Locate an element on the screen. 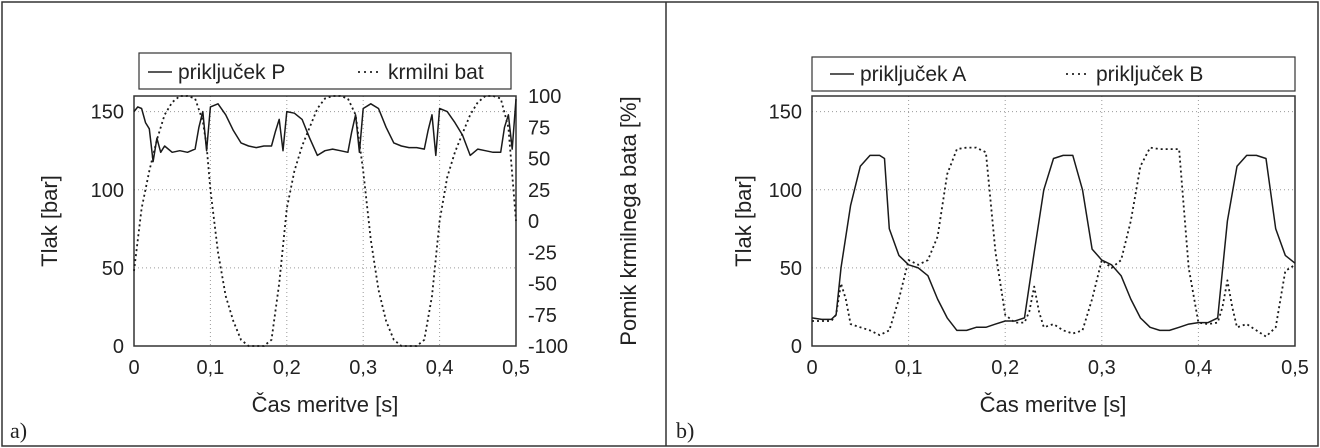 The height and width of the screenshot is (448, 1320). chart-a-legend-label-bat: krmilni bat is located at coordinates (436, 72).